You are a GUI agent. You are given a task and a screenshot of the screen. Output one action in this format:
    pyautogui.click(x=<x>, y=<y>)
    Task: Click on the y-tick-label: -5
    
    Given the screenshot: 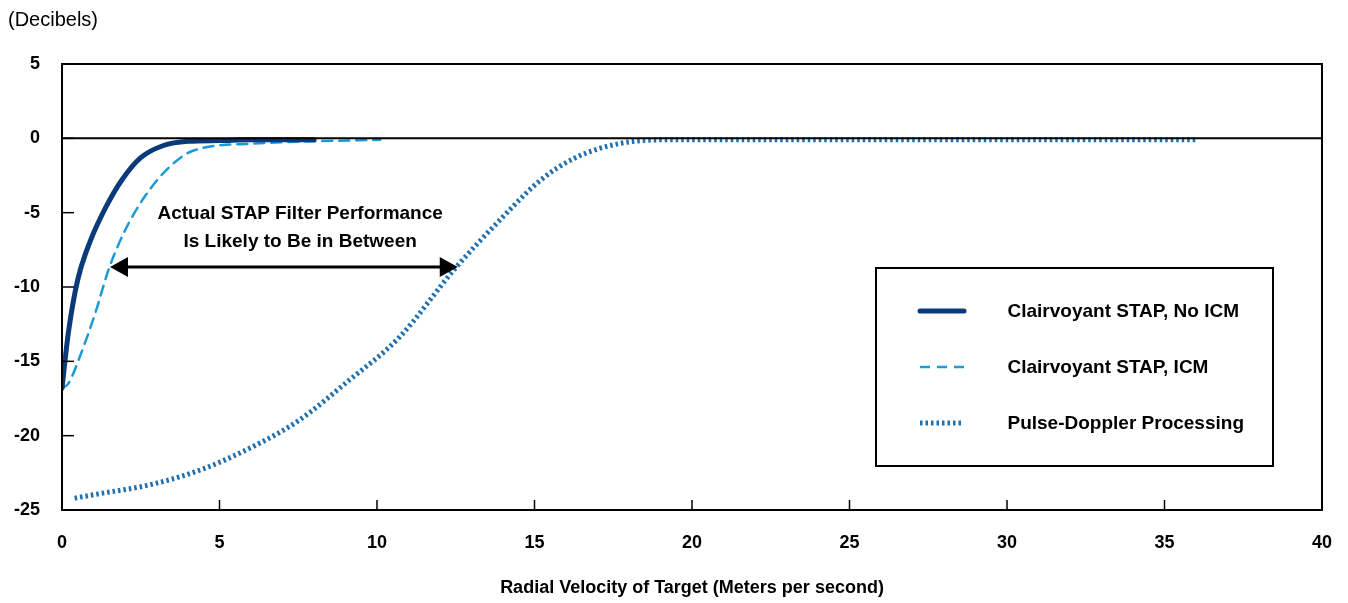 What is the action you would take?
    pyautogui.click(x=31, y=211)
    